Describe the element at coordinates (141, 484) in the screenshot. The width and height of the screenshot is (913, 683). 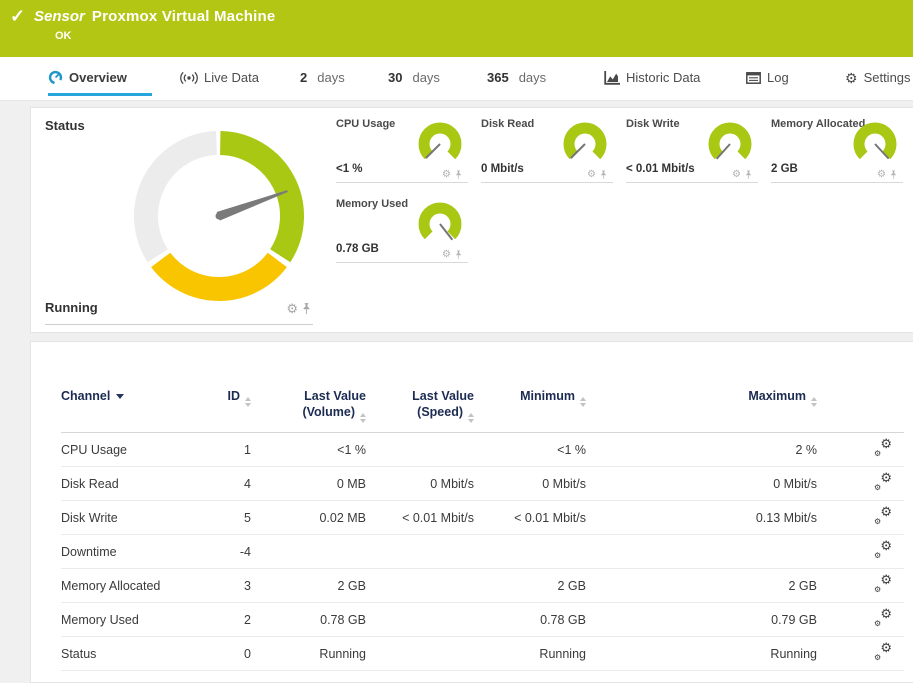
I see `cell-channel: Disk Read` at that location.